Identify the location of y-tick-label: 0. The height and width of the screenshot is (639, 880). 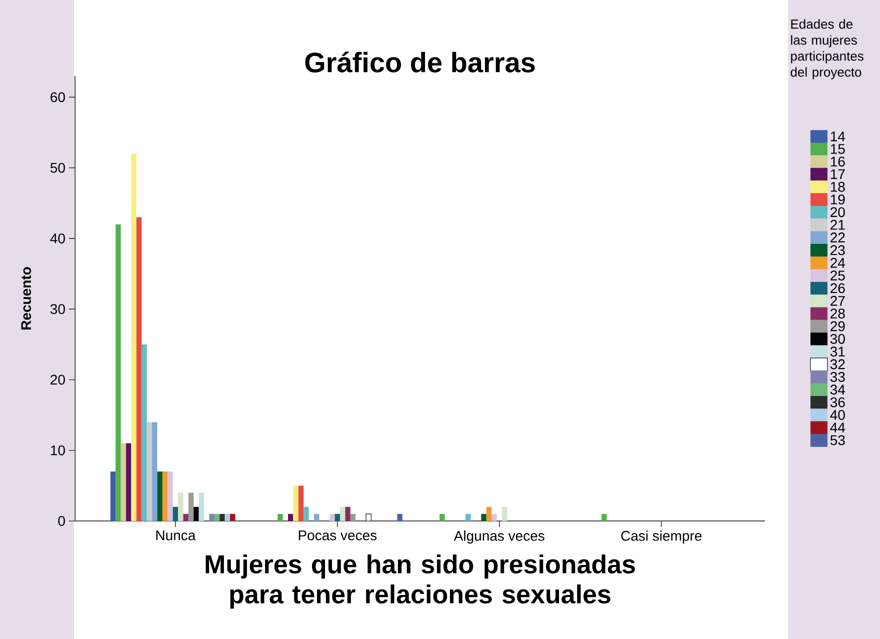
(61, 521).